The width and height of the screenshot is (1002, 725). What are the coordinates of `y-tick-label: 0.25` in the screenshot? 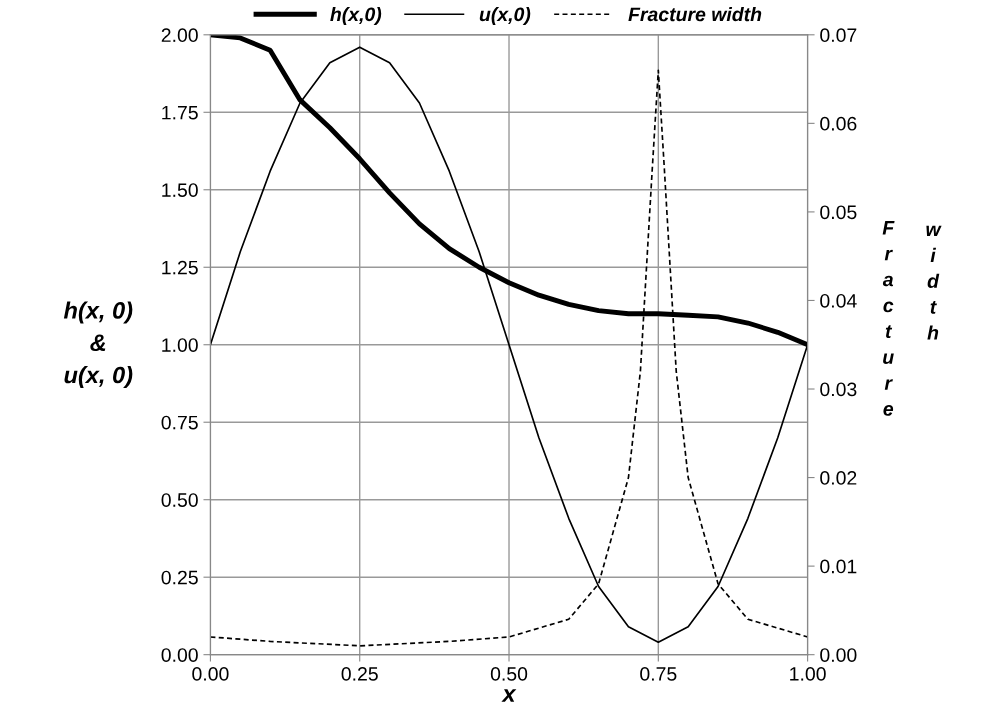 It's located at (179, 577).